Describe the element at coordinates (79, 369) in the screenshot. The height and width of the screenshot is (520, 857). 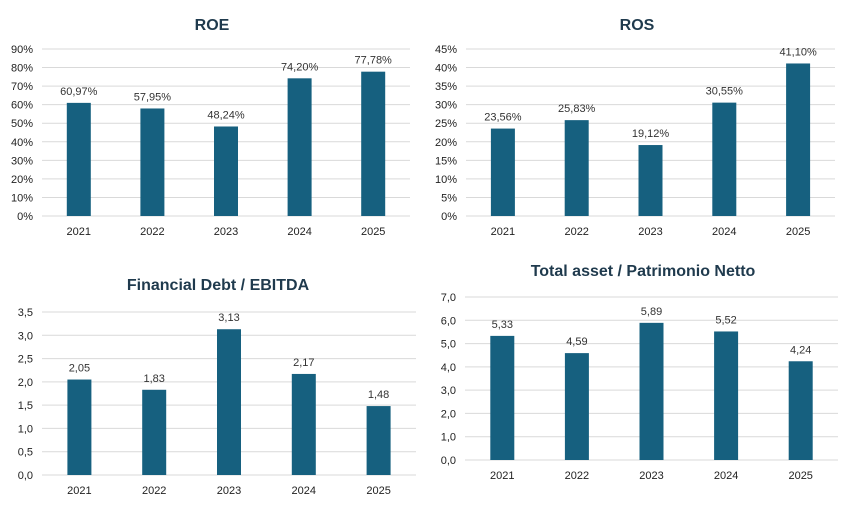
I see `debt-ebitda-data-label: 2,05` at that location.